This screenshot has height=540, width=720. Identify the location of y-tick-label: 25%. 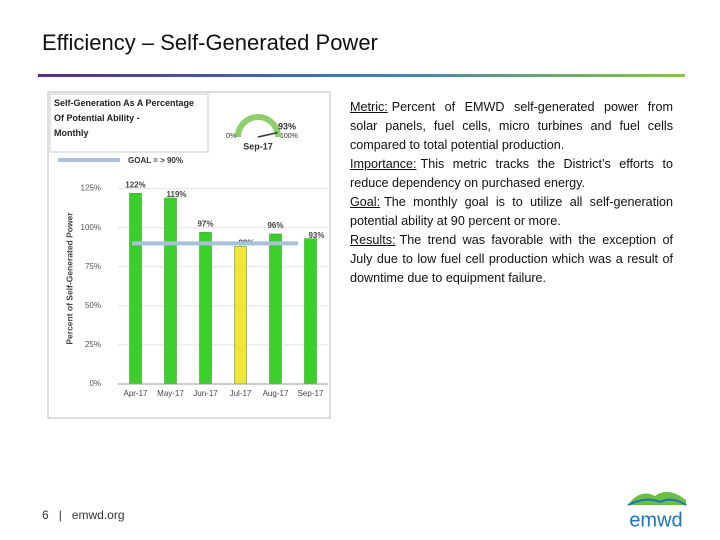
(93, 344).